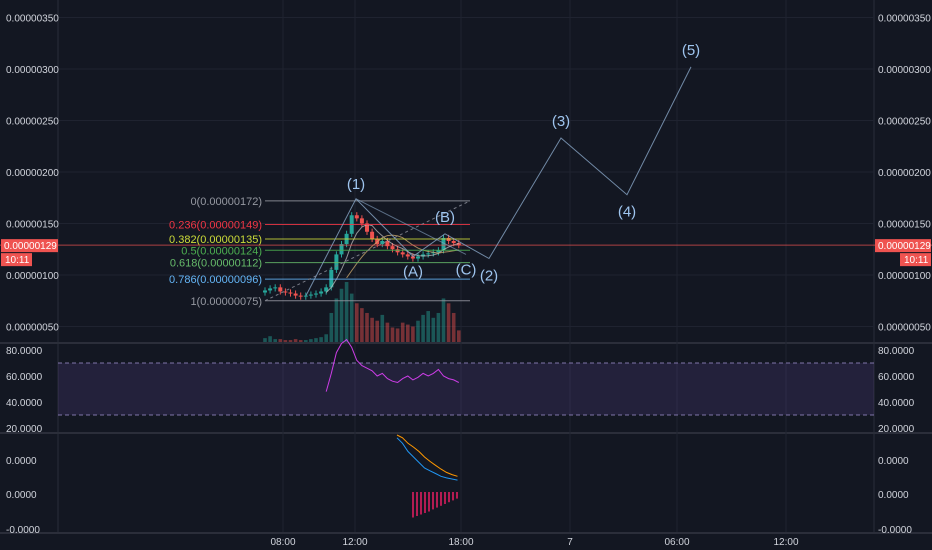 This screenshot has width=932, height=550. What do you see at coordinates (221, 251) in the screenshot?
I see `fib-level-label: 0.5(0.00000124)` at bounding box center [221, 251].